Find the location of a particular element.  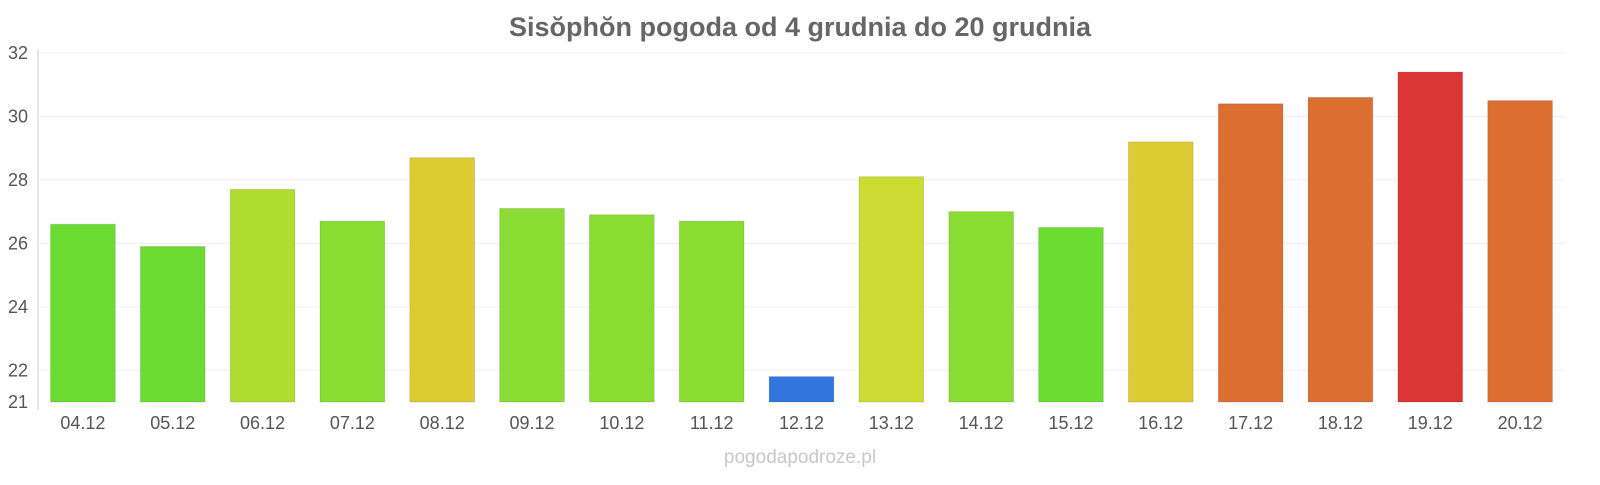

bar-08.12 is located at coordinates (442, 280).